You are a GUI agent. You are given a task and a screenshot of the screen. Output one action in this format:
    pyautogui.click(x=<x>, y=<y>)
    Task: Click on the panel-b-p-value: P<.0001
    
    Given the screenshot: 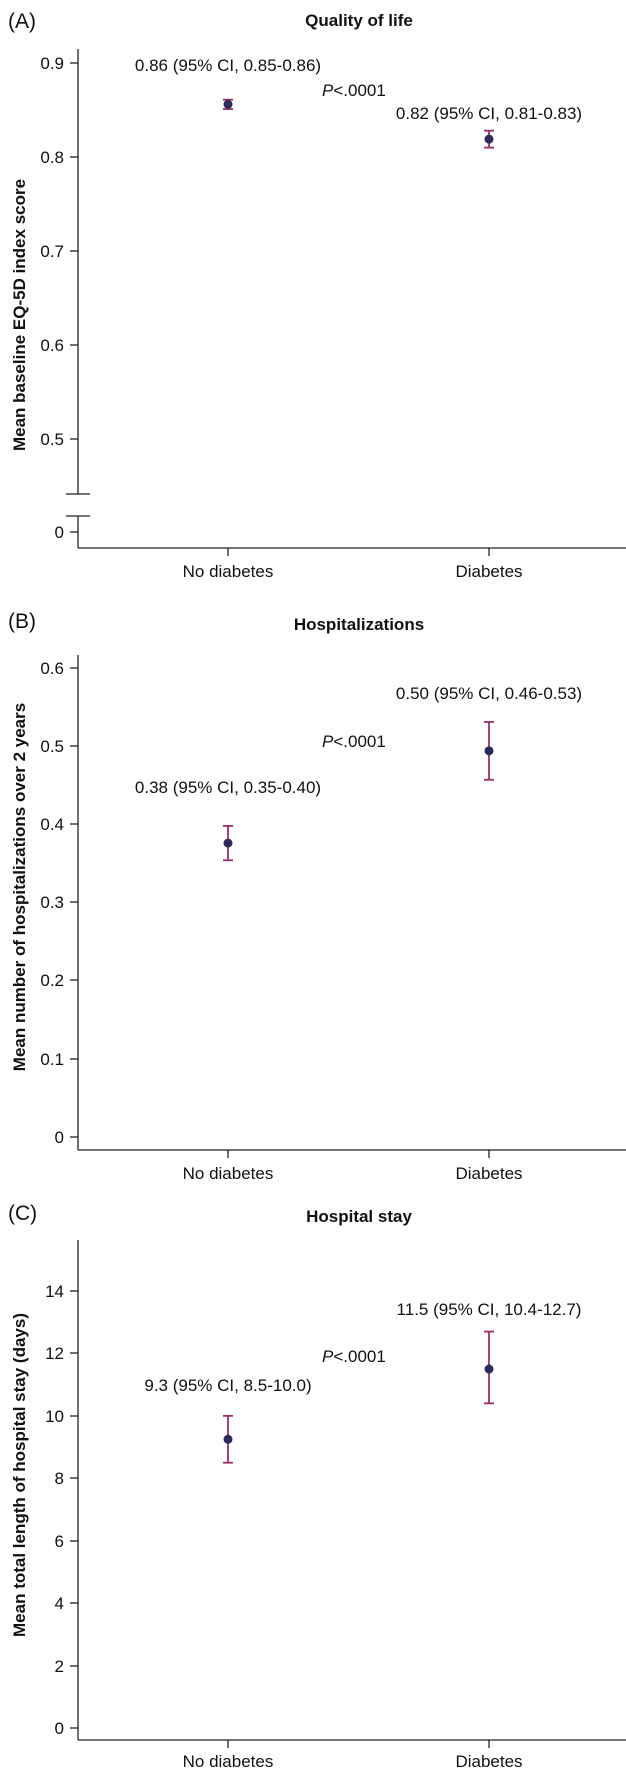 What is the action you would take?
    pyautogui.click(x=354, y=741)
    